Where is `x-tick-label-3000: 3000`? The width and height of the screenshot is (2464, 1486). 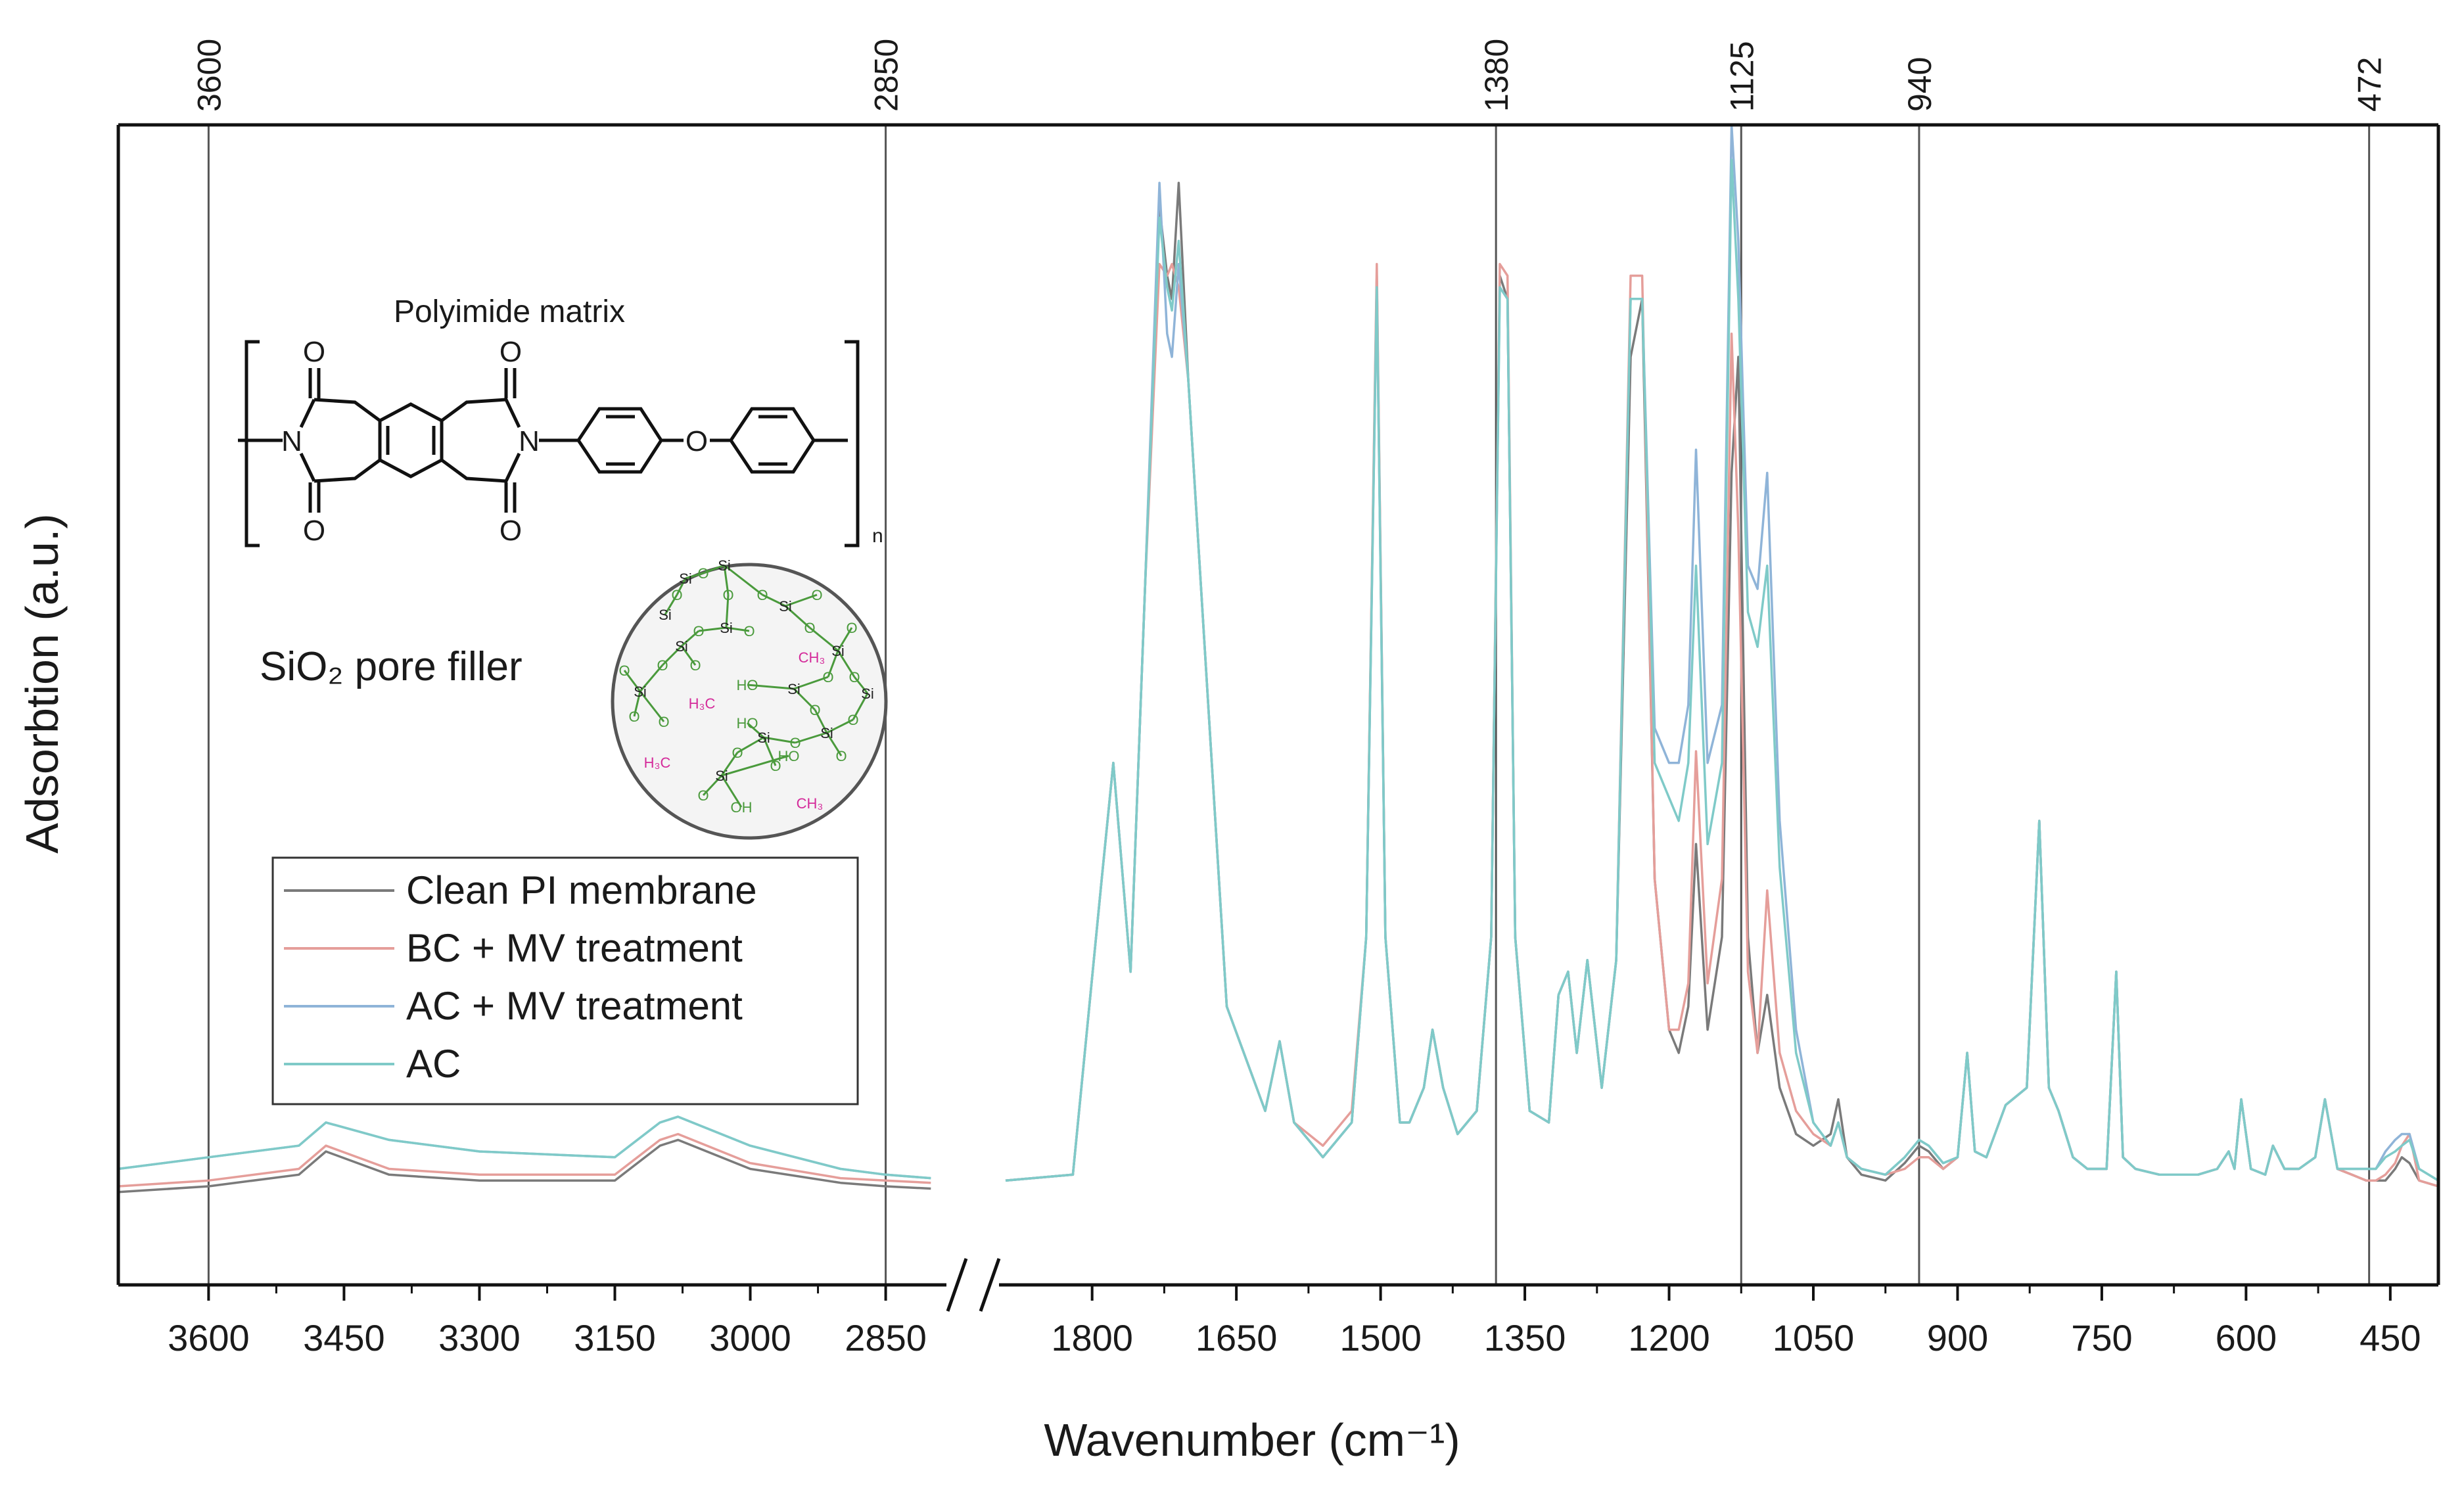
x-tick-label-3000: 3000 is located at coordinates (750, 1337).